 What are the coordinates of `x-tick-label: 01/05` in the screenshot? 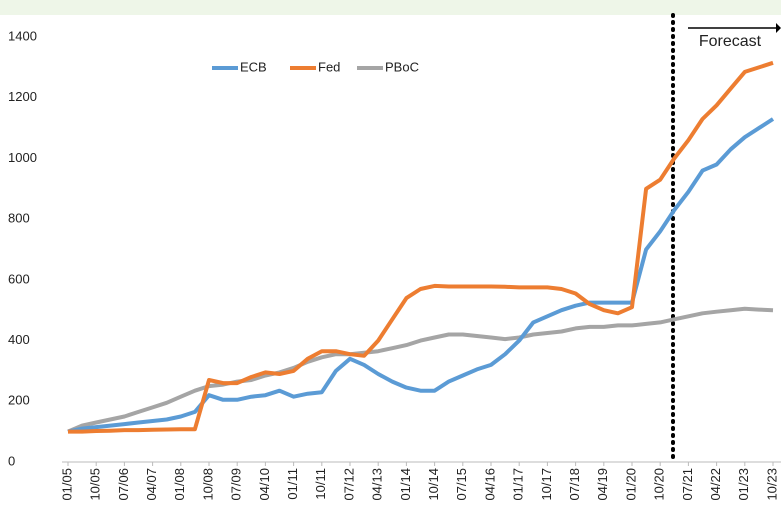 It's located at (66, 484).